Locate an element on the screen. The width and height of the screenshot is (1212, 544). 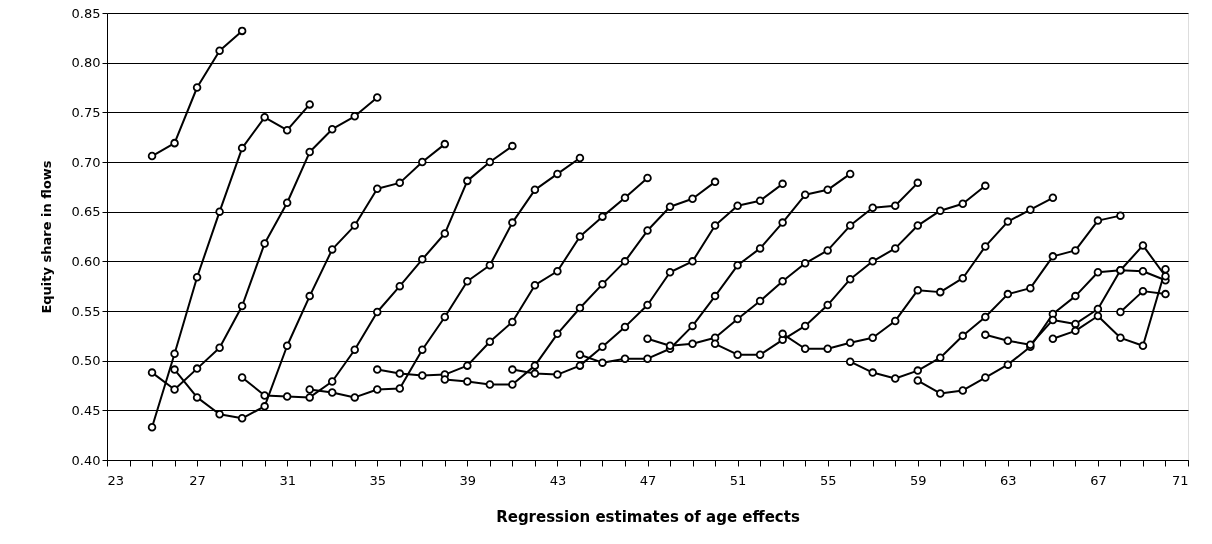
x-tick-label: 27 is located at coordinates (197, 480).